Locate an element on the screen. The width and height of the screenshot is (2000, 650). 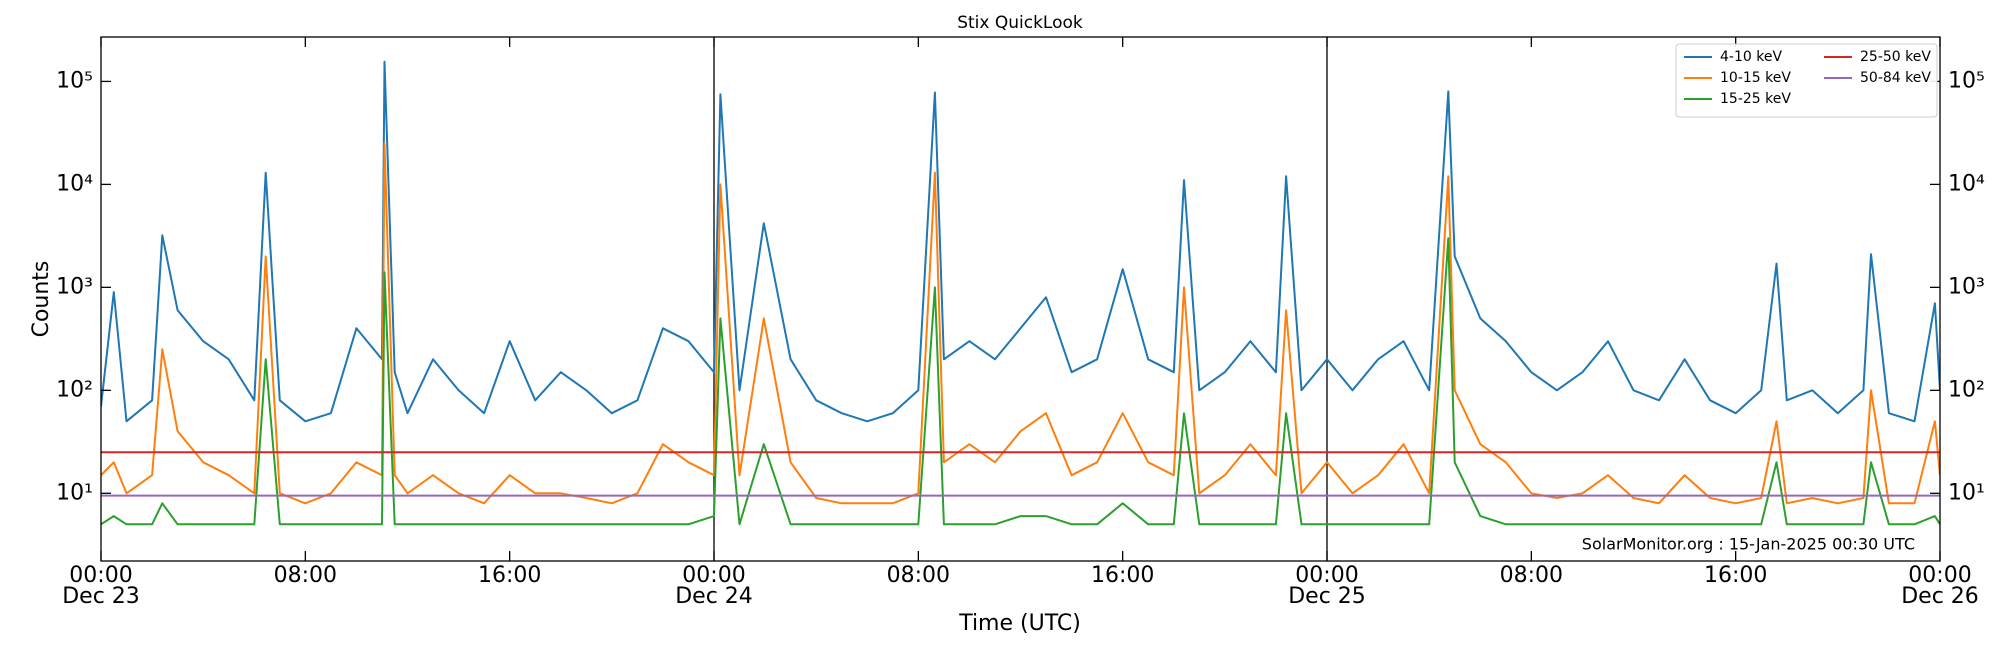
y-tick-label: 10⁵ is located at coordinates (74, 80).